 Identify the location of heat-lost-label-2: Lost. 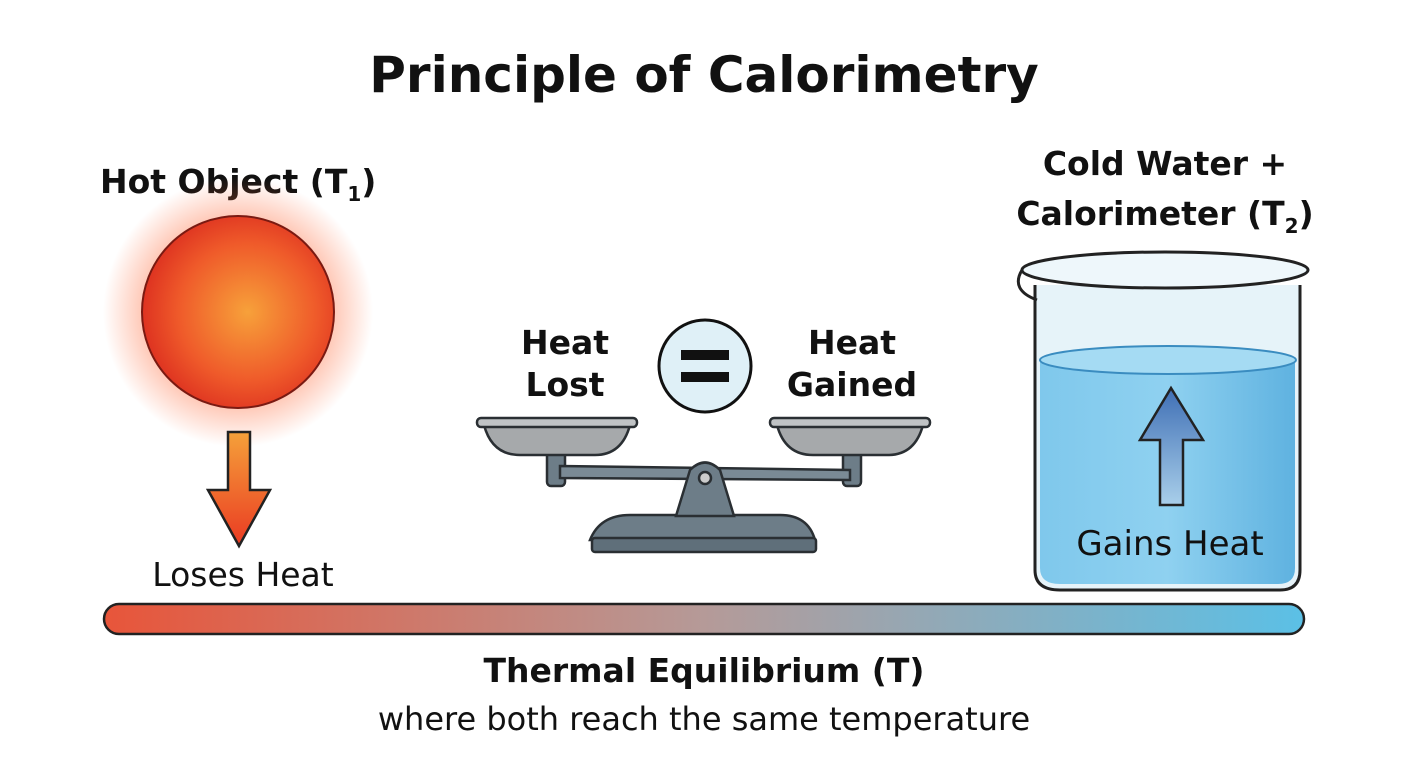
(564, 384).